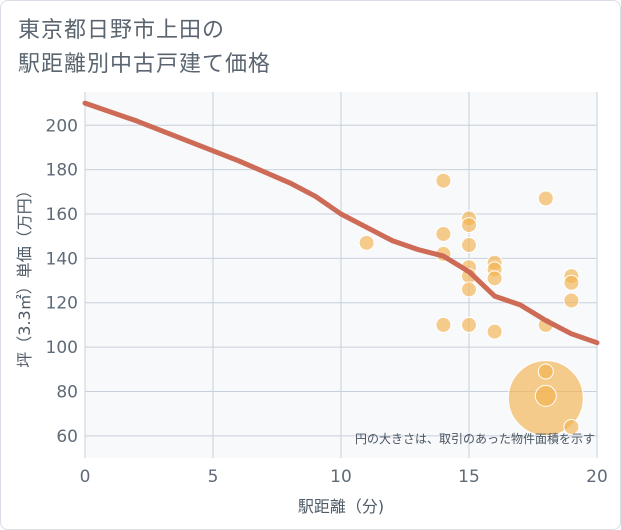 The image size is (621, 530). Describe the element at coordinates (145, 64) in the screenshot. I see `title-line-2: 駅距離別中古戸建て価格` at that location.